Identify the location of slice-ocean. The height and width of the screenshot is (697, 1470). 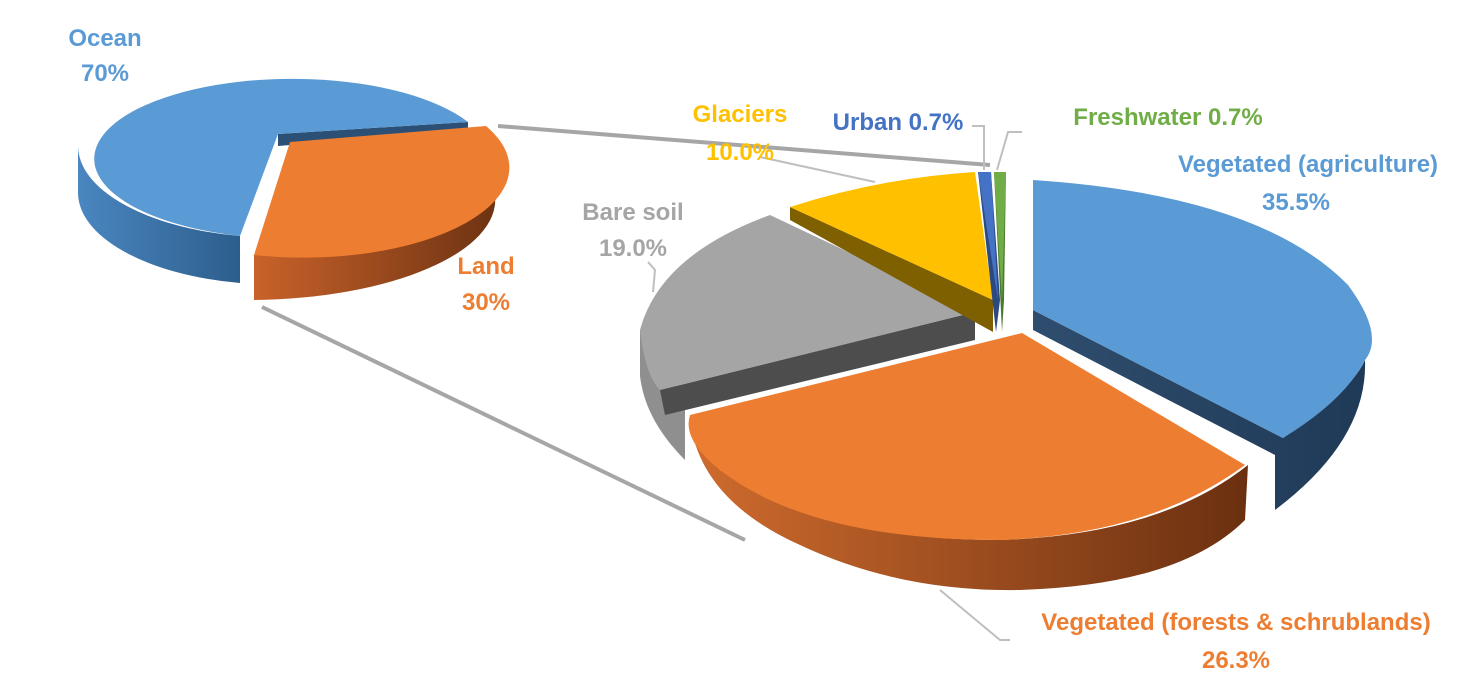
(281, 157).